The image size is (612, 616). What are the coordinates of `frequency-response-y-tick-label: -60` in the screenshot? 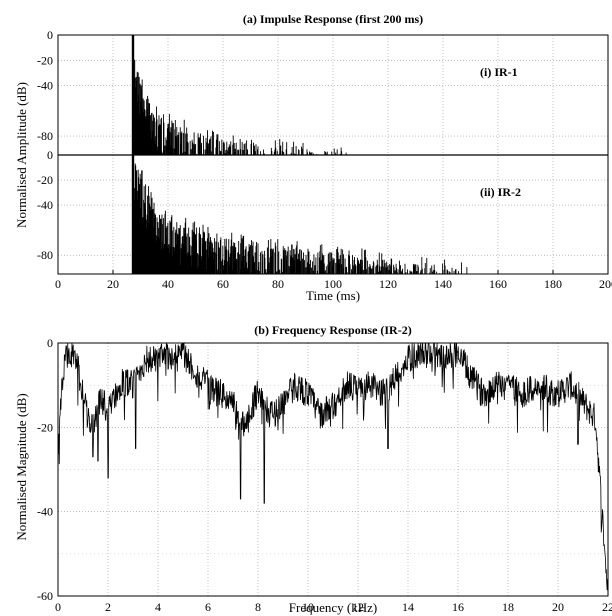 It's located at (45, 596).